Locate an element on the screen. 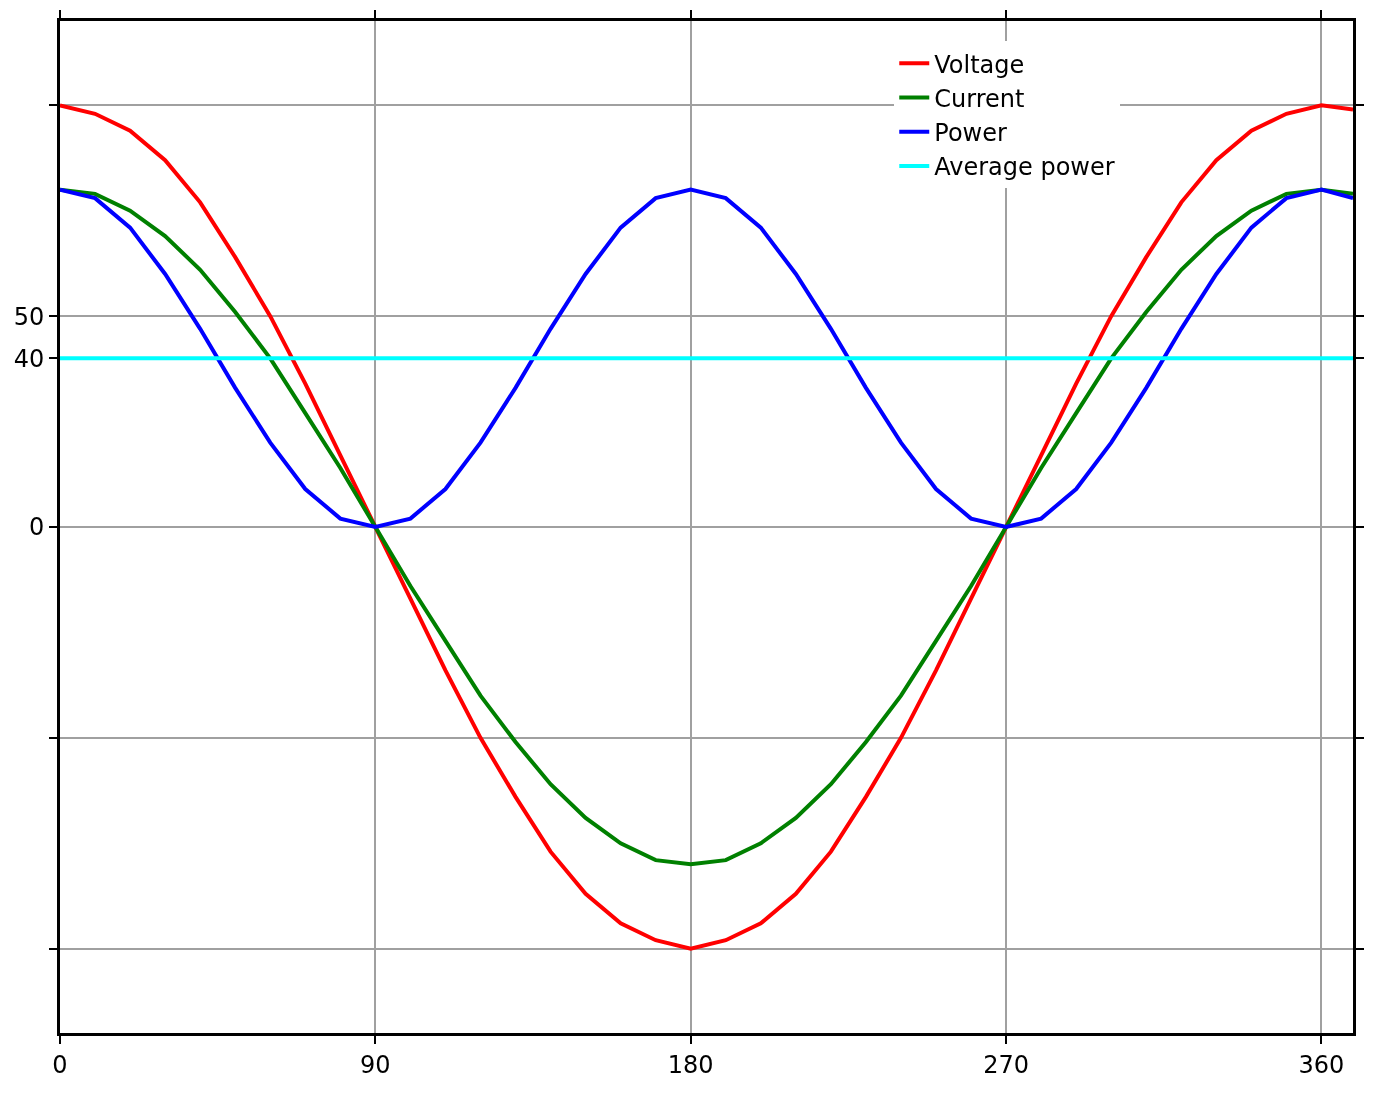 The height and width of the screenshot is (1093, 1374). x-tick-label: 0 is located at coordinates (60, 1064).